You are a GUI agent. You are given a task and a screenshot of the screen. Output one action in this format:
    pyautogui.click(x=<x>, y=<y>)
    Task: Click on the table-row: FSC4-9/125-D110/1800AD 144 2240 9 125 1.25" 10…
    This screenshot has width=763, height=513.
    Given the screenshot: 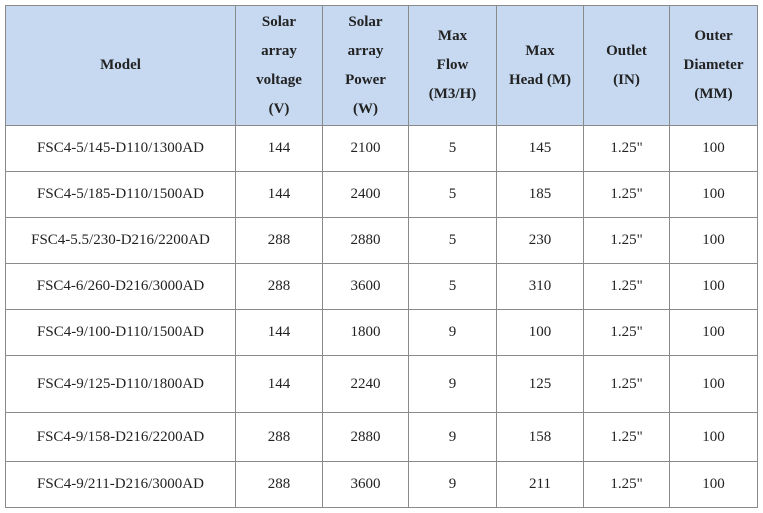 What is the action you would take?
    pyautogui.click(x=381, y=384)
    